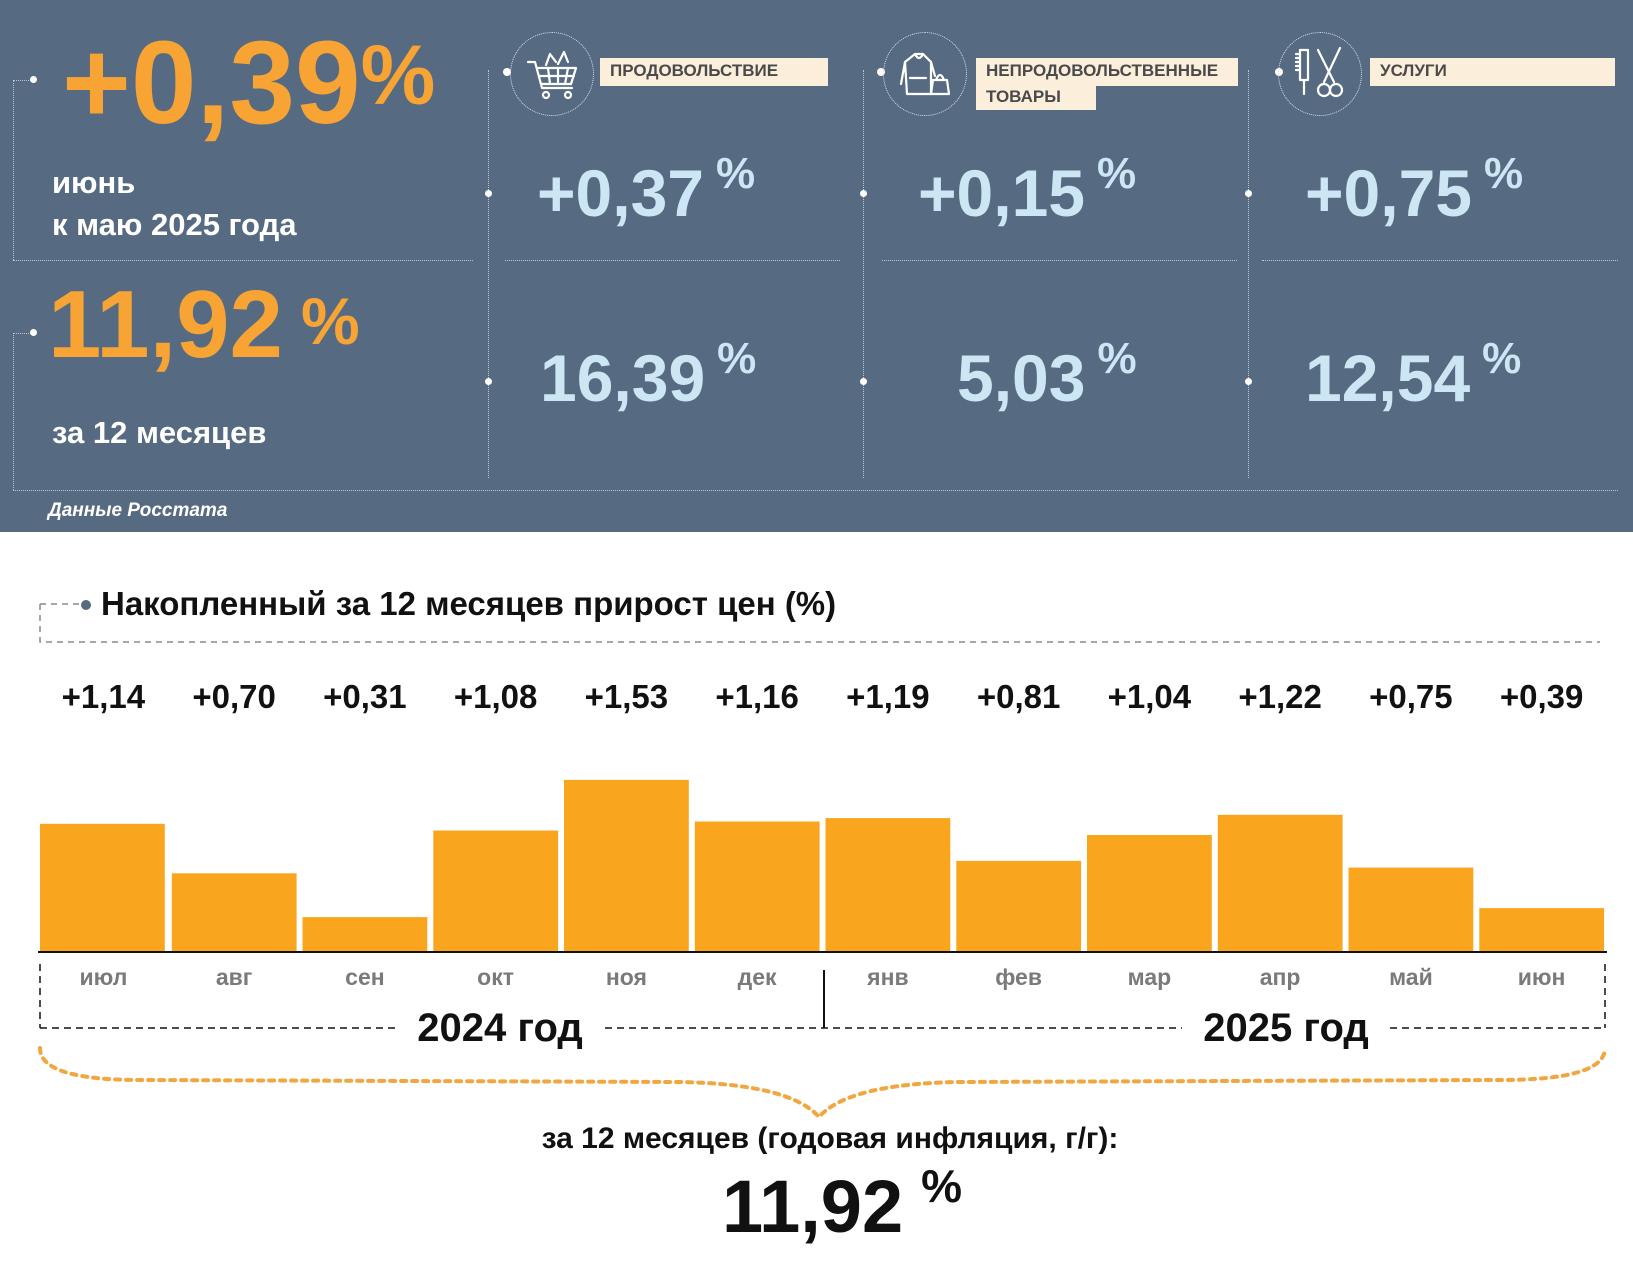  I want to click on value-label: +1,19, so click(888, 696).